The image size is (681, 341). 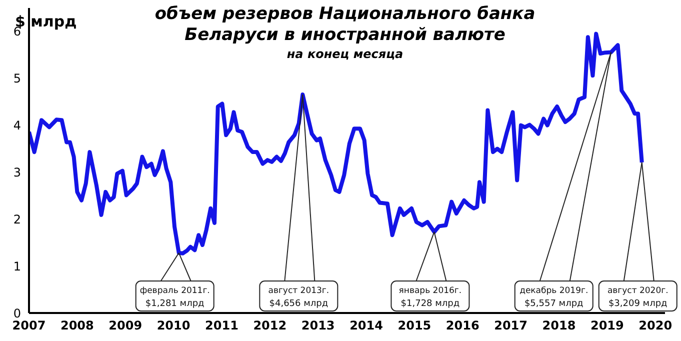 I want to click on y-tick-label: 1, so click(x=17, y=266).